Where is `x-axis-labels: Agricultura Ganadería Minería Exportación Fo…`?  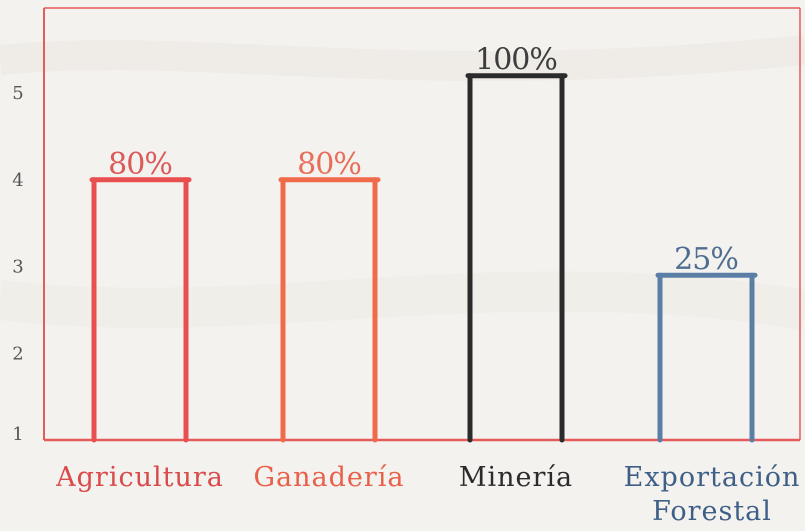 x-axis-labels: Agricultura Ganadería Minería Exportación Fo… is located at coordinates (428, 494).